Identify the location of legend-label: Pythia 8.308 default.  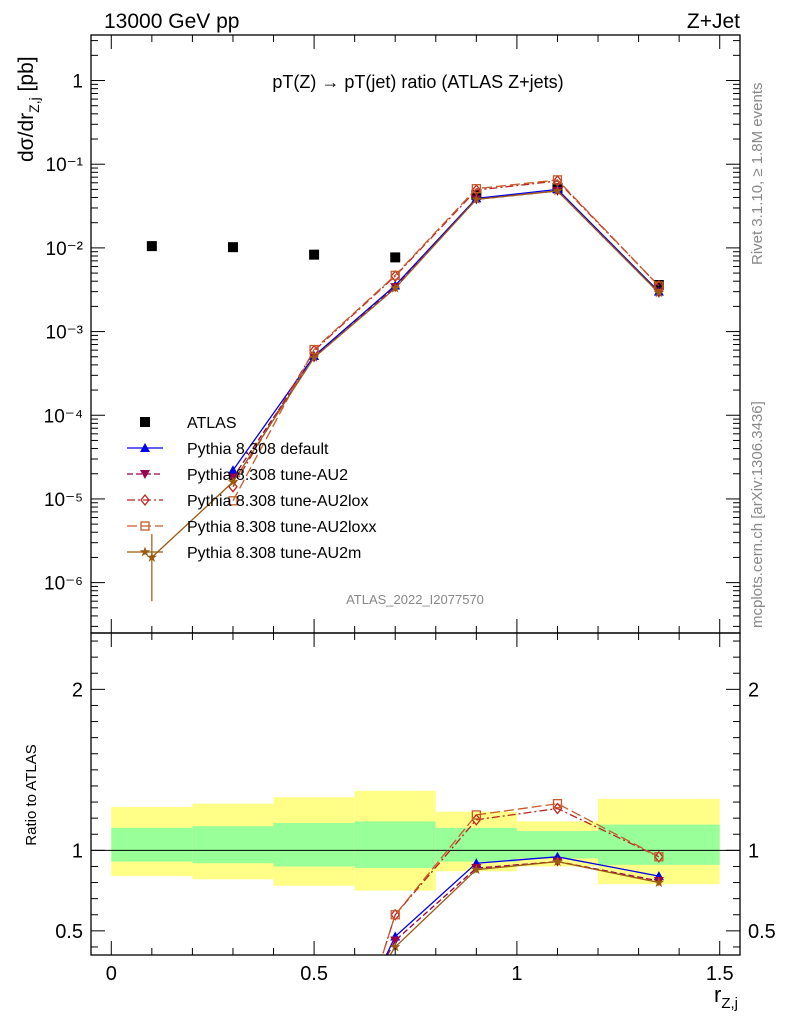
(258, 449).